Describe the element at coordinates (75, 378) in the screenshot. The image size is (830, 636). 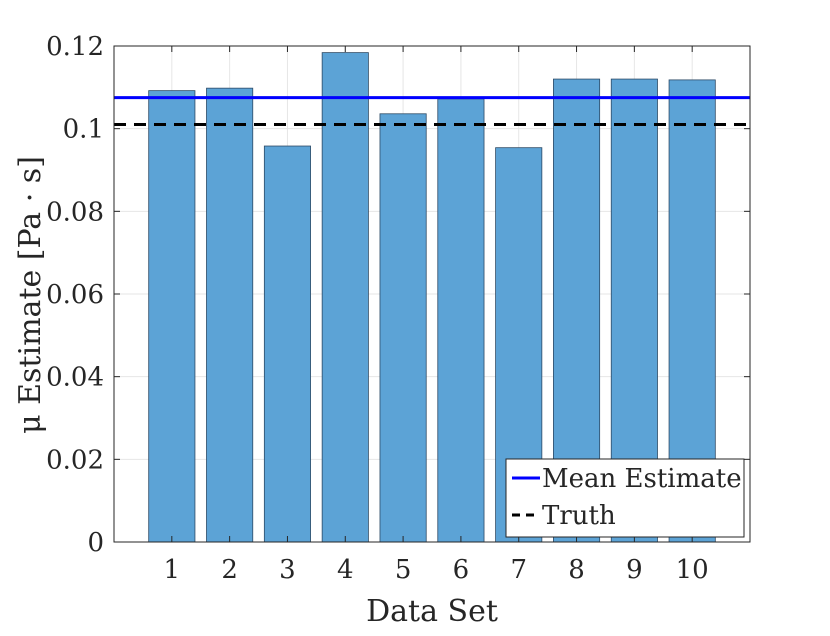
I see `y-tick-label: 0.04` at that location.